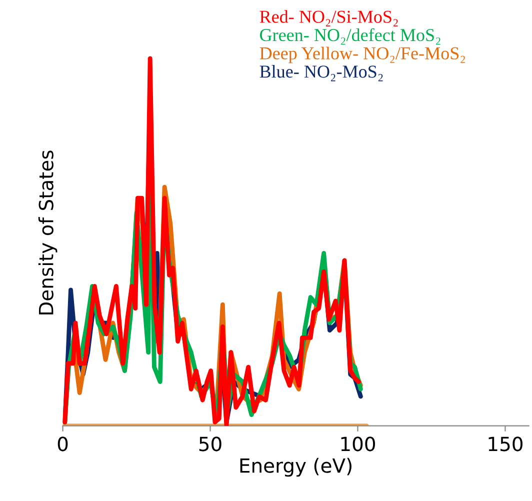 Image resolution: width=532 pixels, height=501 pixels. What do you see at coordinates (63, 444) in the screenshot?
I see `x-tick-label: 0` at bounding box center [63, 444].